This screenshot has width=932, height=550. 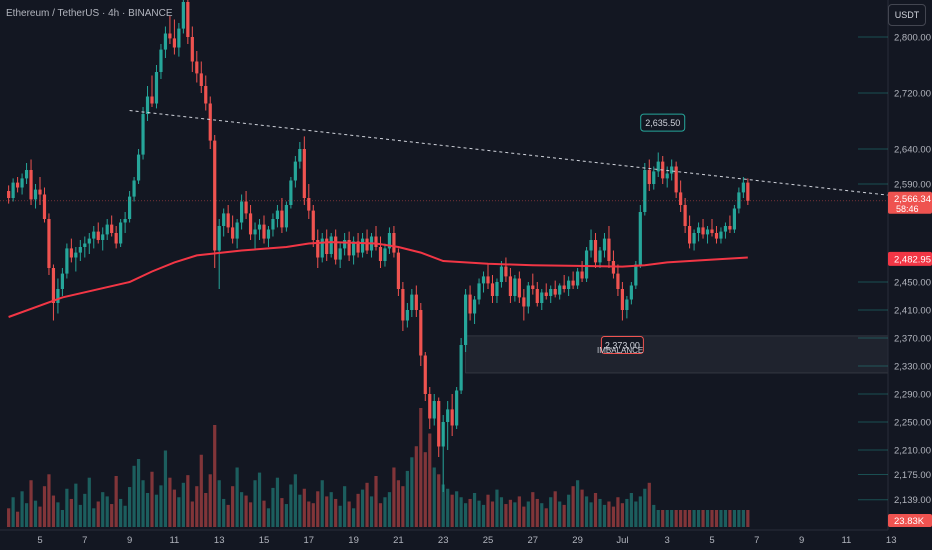 I want to click on price-tick-label: 2,720.00, so click(x=912, y=94).